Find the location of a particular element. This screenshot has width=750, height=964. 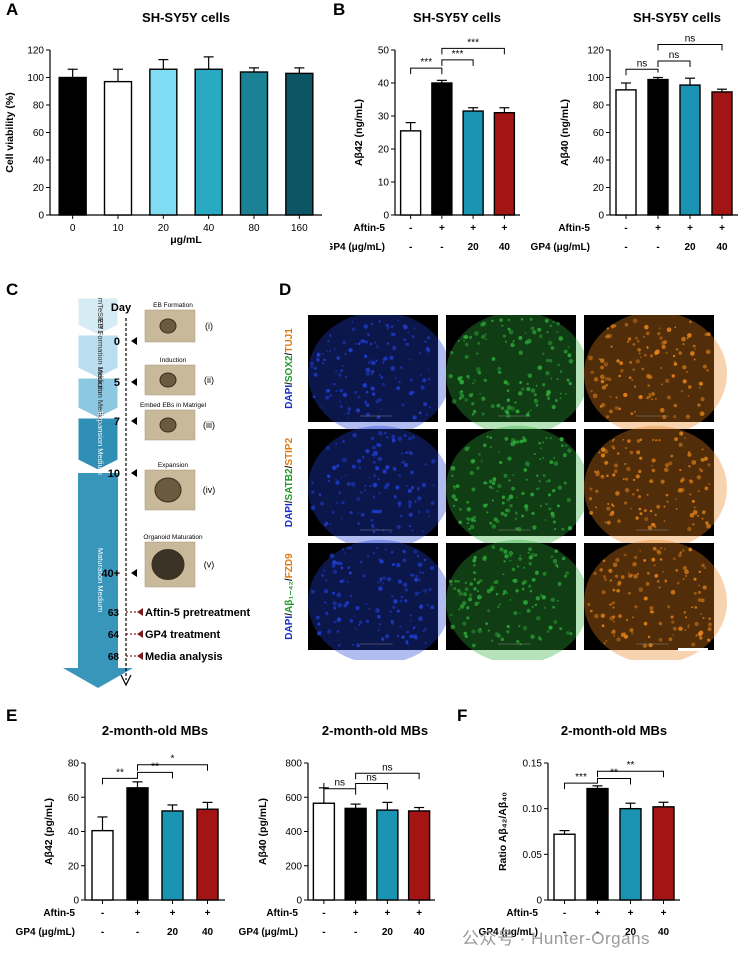

stage-roman: (iv) is located at coordinates (209, 490).